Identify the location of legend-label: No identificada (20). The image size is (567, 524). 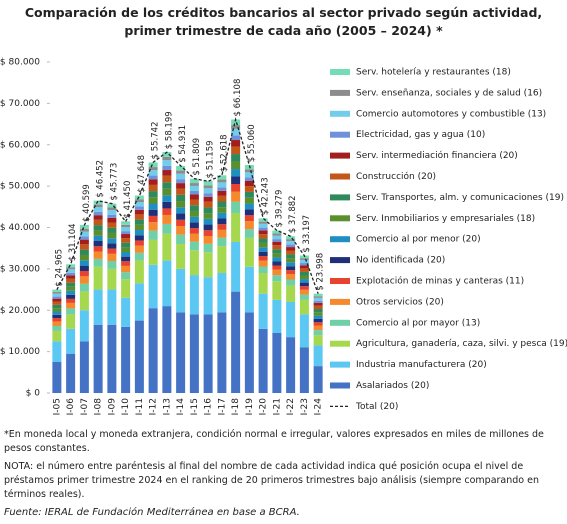
(400, 261).